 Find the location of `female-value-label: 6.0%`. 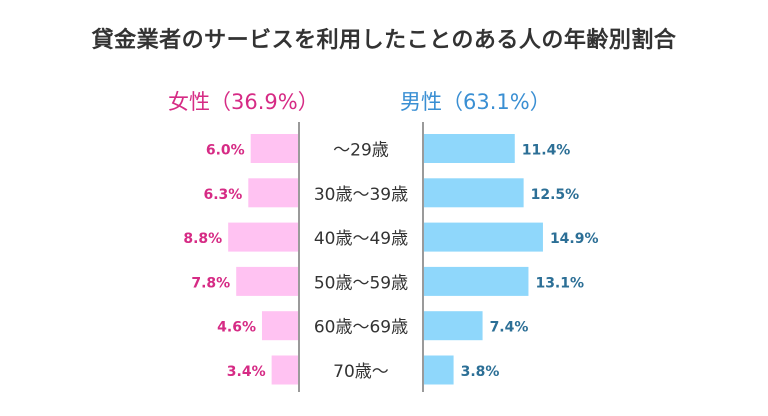

female-value-label: 6.0% is located at coordinates (225, 151).